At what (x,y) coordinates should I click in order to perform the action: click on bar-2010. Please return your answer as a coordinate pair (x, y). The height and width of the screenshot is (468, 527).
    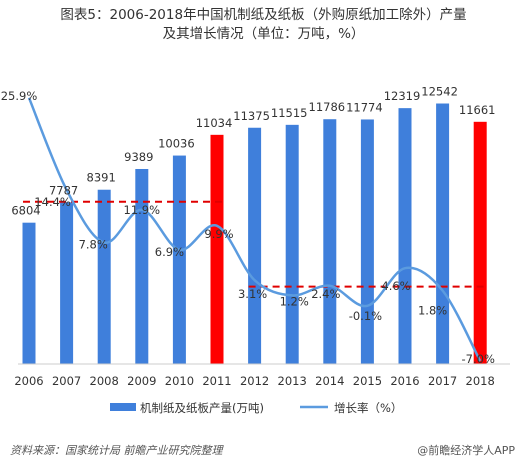
    Looking at the image, I should click on (179, 259).